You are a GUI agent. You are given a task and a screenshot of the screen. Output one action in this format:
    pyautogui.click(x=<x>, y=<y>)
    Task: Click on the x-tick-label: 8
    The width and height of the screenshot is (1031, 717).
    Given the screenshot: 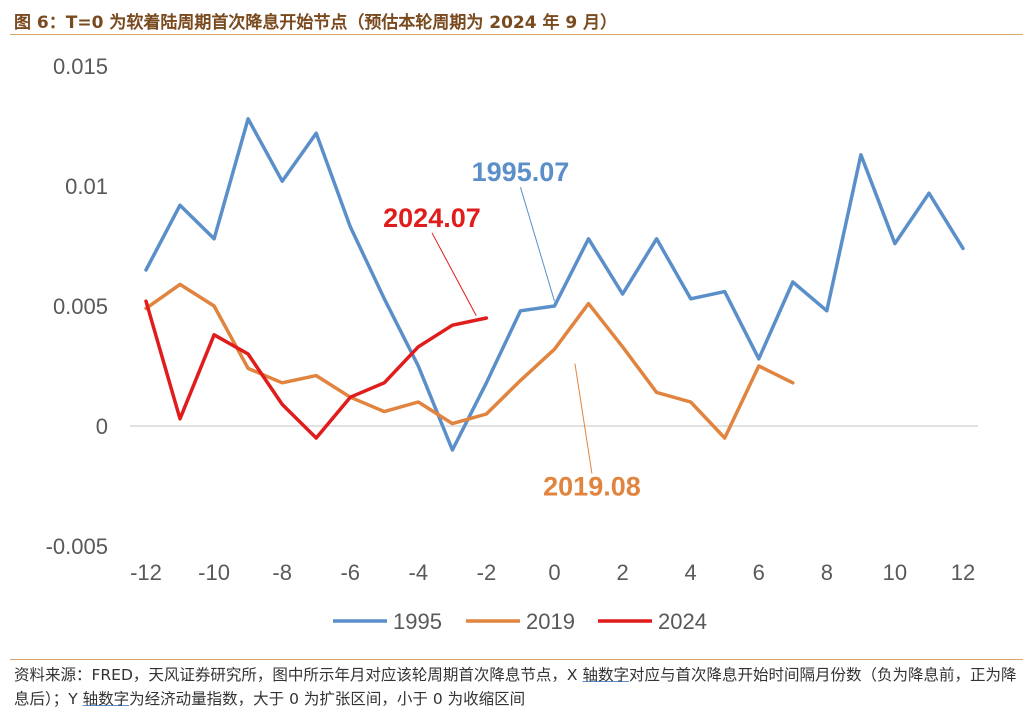 What is the action you would take?
    pyautogui.click(x=827, y=572)
    